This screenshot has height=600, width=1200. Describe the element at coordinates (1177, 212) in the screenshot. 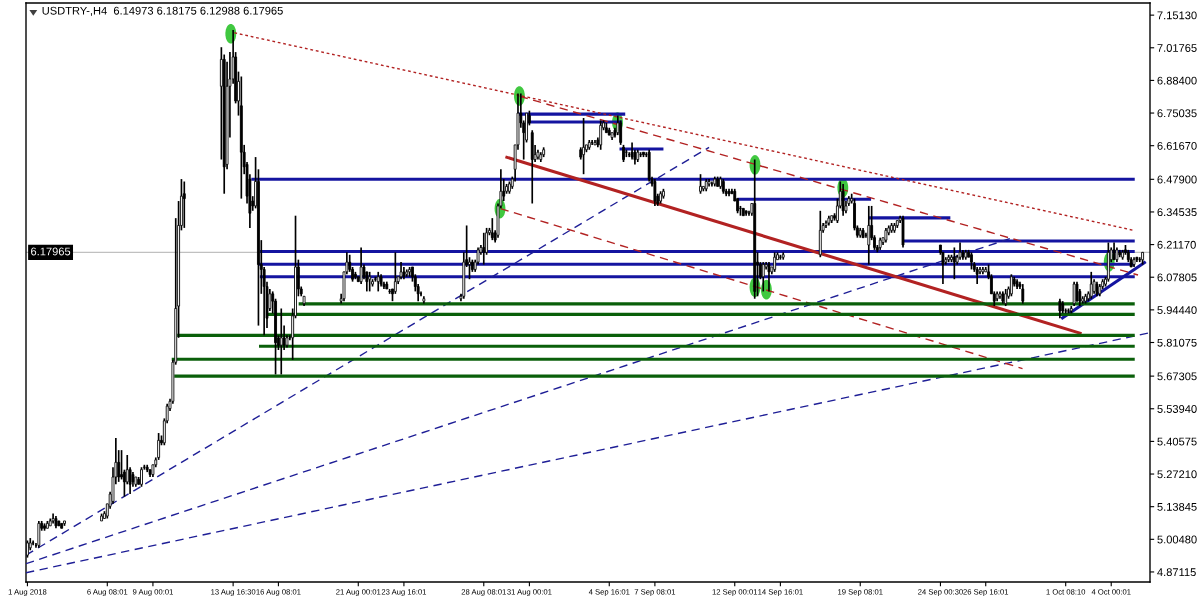

I see `y-tick-label: 6.34535` at that location.